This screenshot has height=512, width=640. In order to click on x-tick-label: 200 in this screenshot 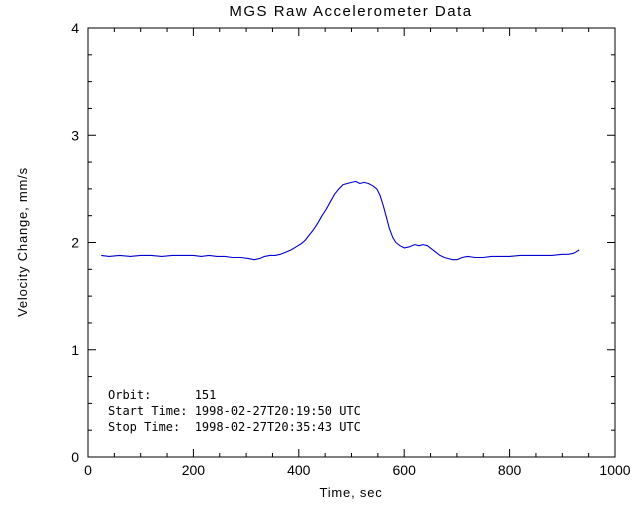, I will do `click(194, 470)`.